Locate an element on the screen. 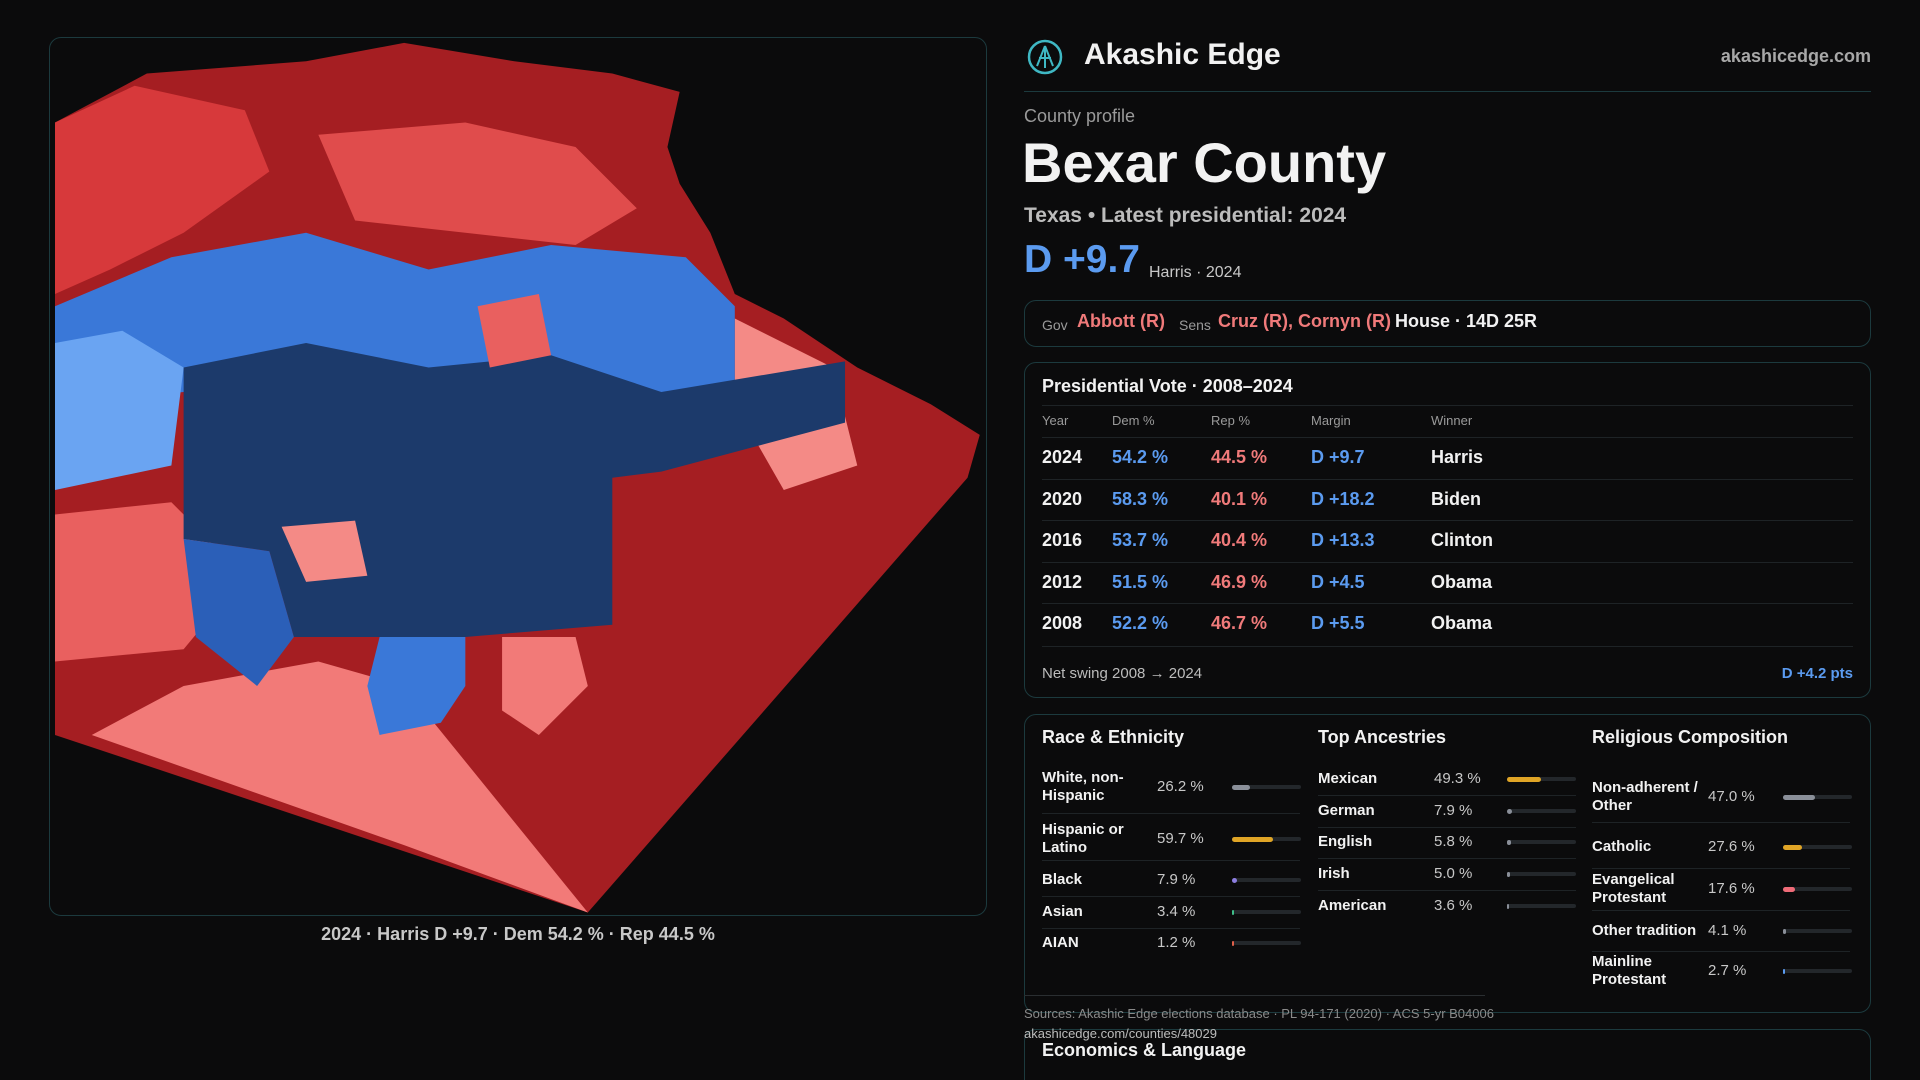 The image size is (1920, 1080). brand-logo is located at coordinates (1045, 57).